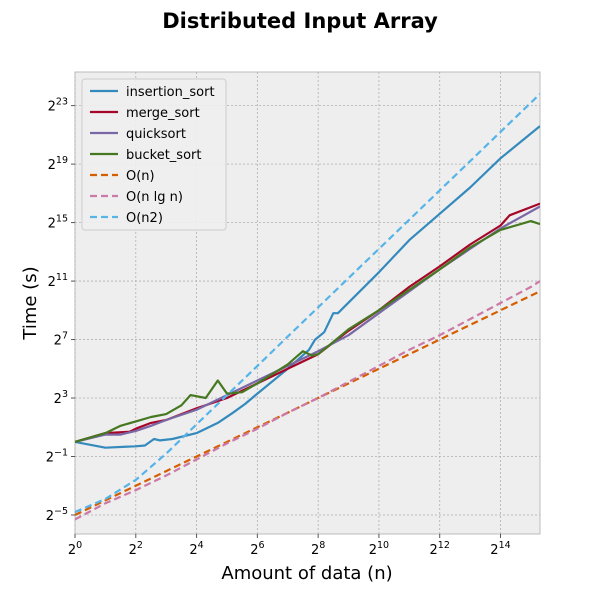  Describe the element at coordinates (196, 549) in the screenshot. I see `x-tick-label: 24` at that location.